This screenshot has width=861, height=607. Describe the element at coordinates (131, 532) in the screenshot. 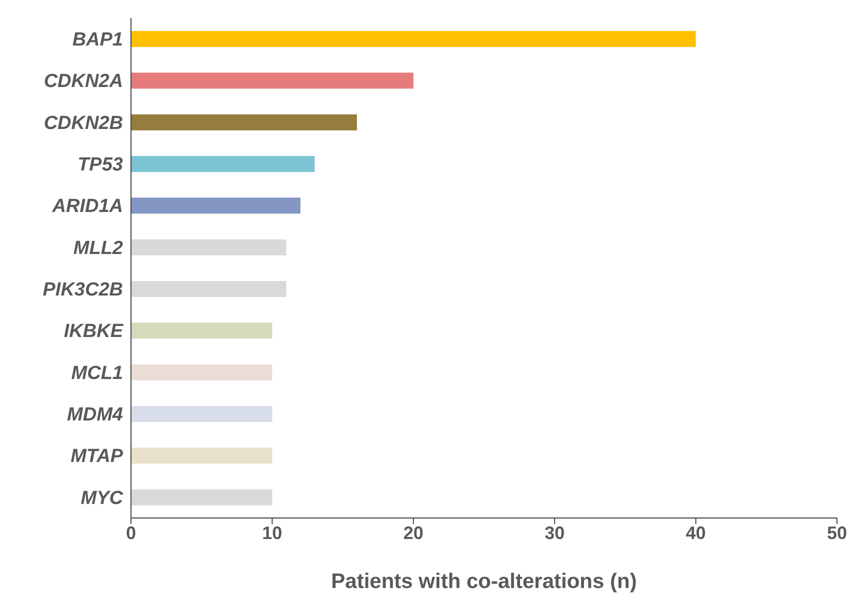

I see `x-tick-label: 0` at that location.